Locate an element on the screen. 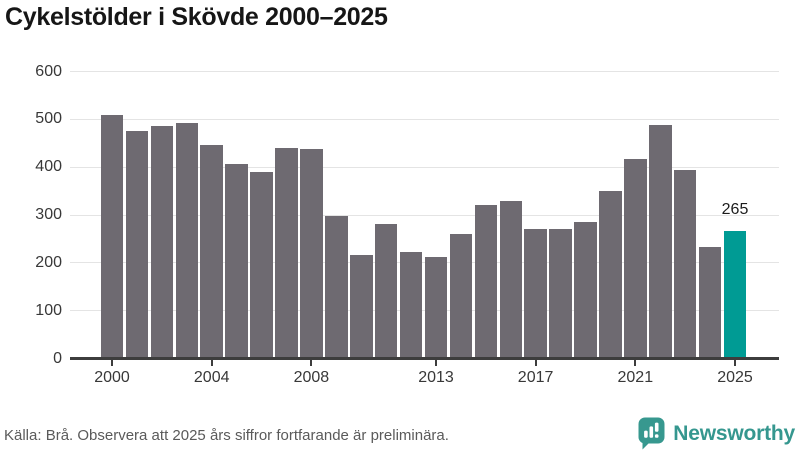  x-tick-label: 2025 is located at coordinates (735, 377).